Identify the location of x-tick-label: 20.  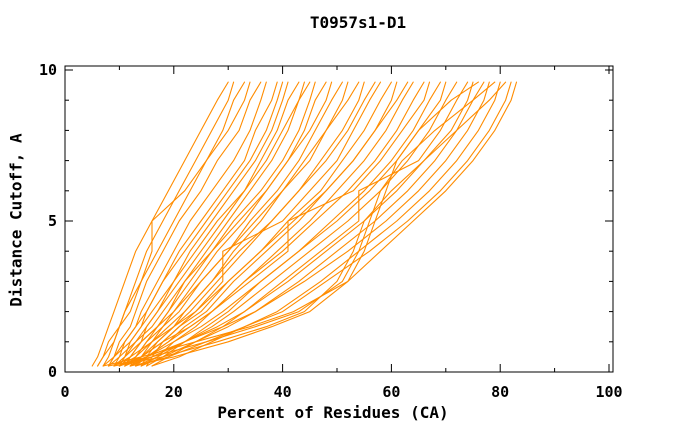
(174, 392).